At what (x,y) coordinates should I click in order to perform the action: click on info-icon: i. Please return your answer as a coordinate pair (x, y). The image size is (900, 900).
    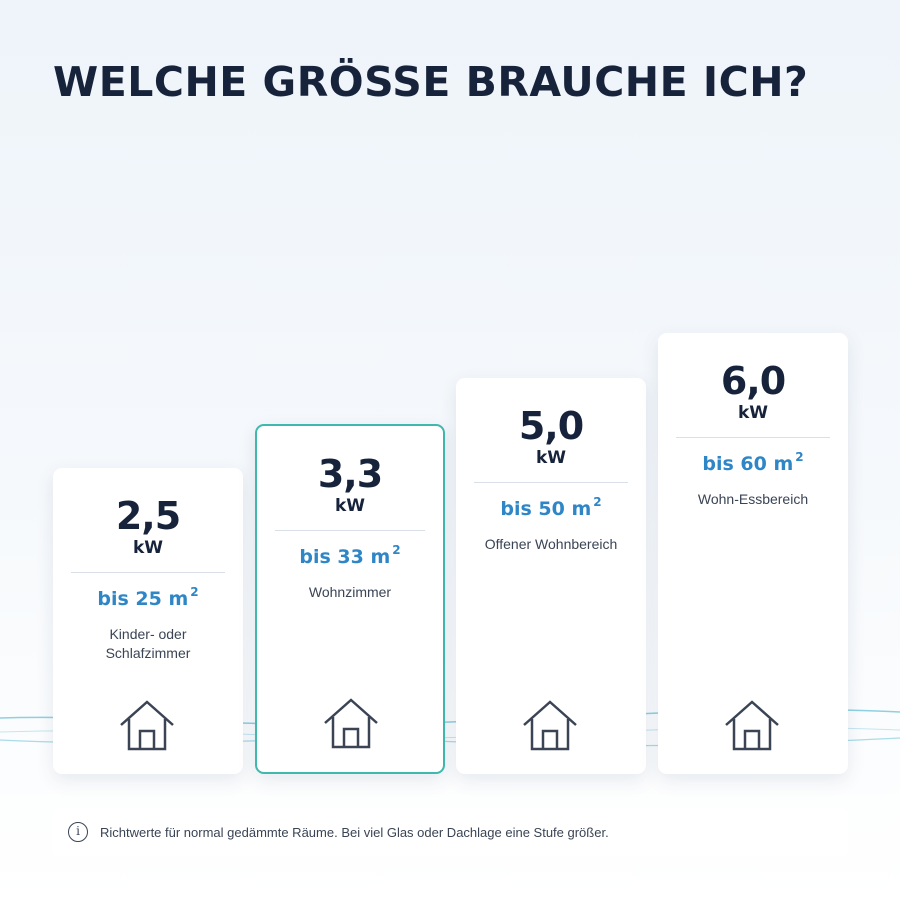
    Looking at the image, I should click on (78, 832).